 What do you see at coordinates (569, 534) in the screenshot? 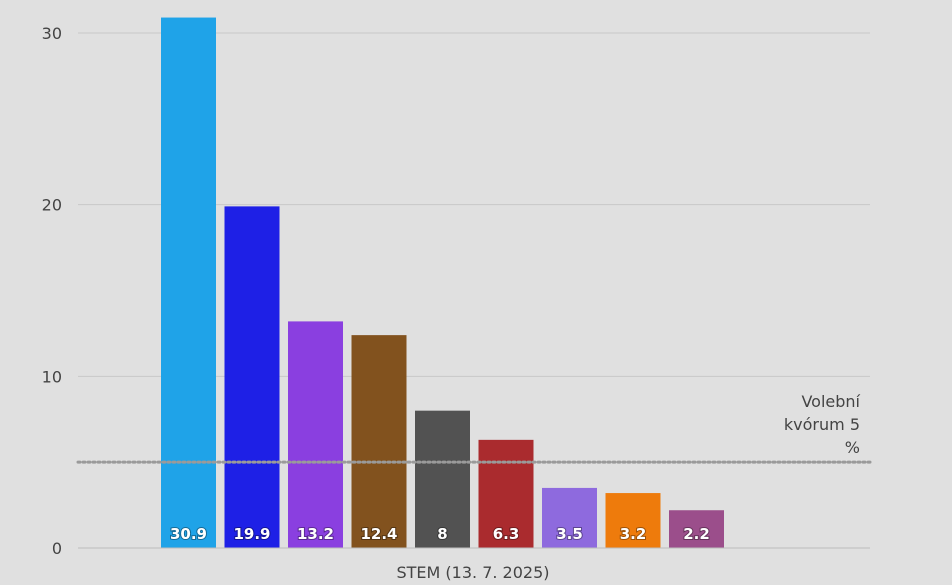
I see `bar-value-label: 3.5` at bounding box center [569, 534].